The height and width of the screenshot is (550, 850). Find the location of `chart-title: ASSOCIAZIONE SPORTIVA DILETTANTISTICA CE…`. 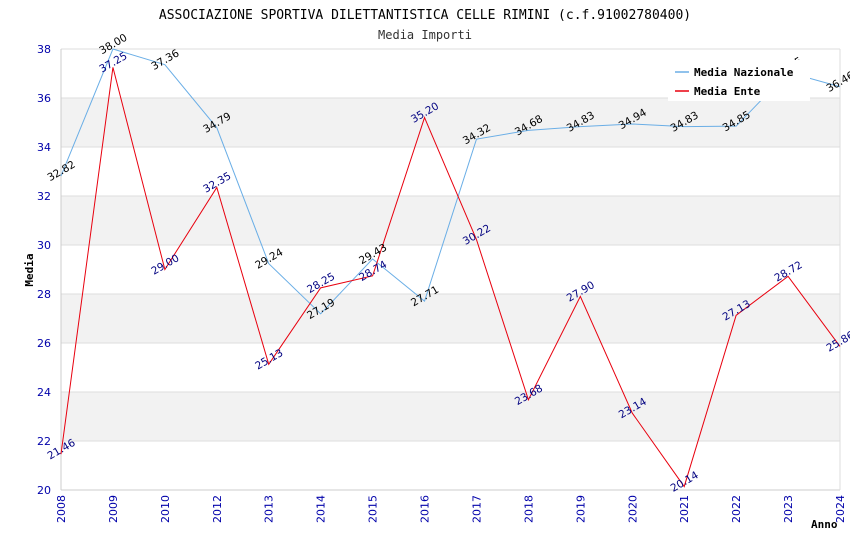

chart-title: ASSOCIAZIONE SPORTIVA DILETTANTISTICA CE… is located at coordinates (425, 15).